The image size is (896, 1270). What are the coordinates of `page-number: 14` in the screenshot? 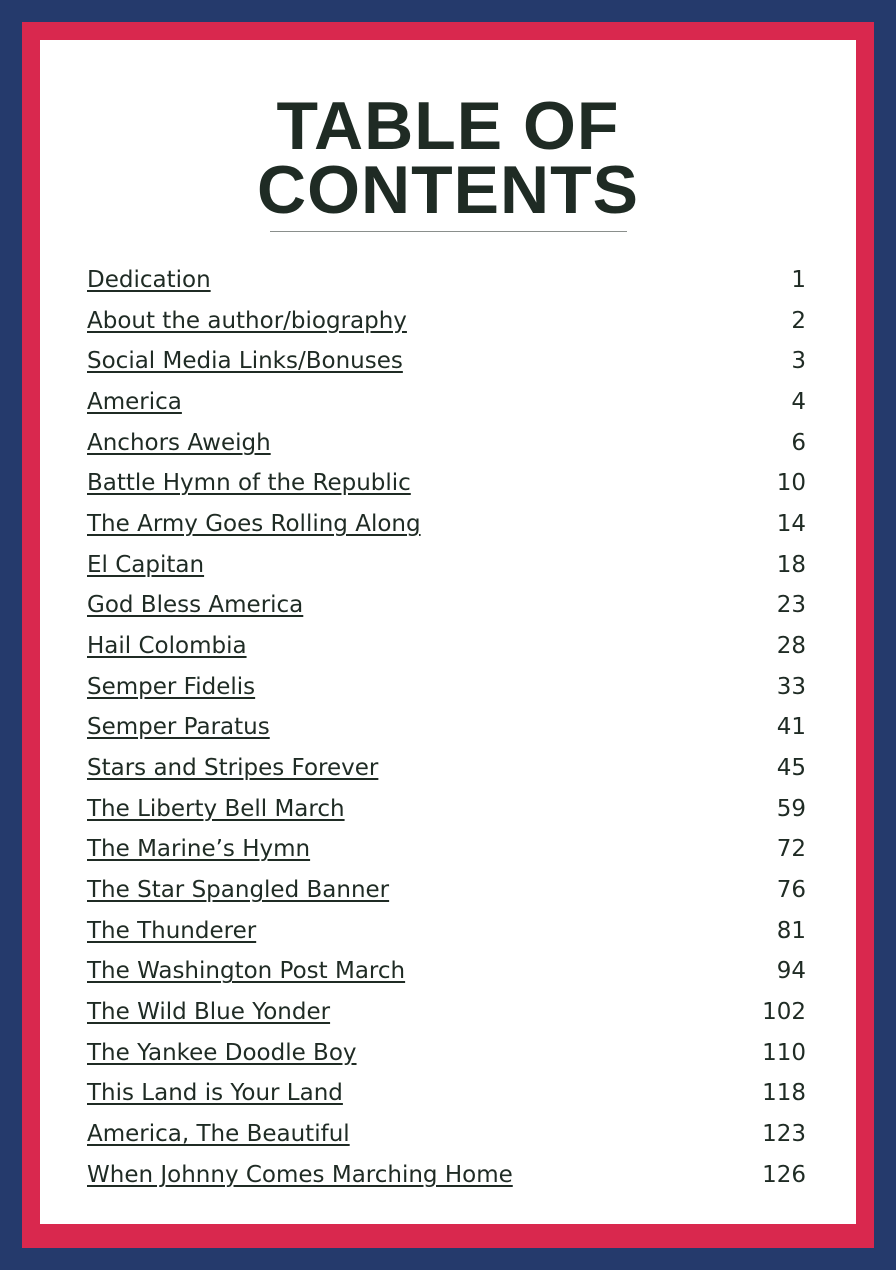 It's located at (791, 524).